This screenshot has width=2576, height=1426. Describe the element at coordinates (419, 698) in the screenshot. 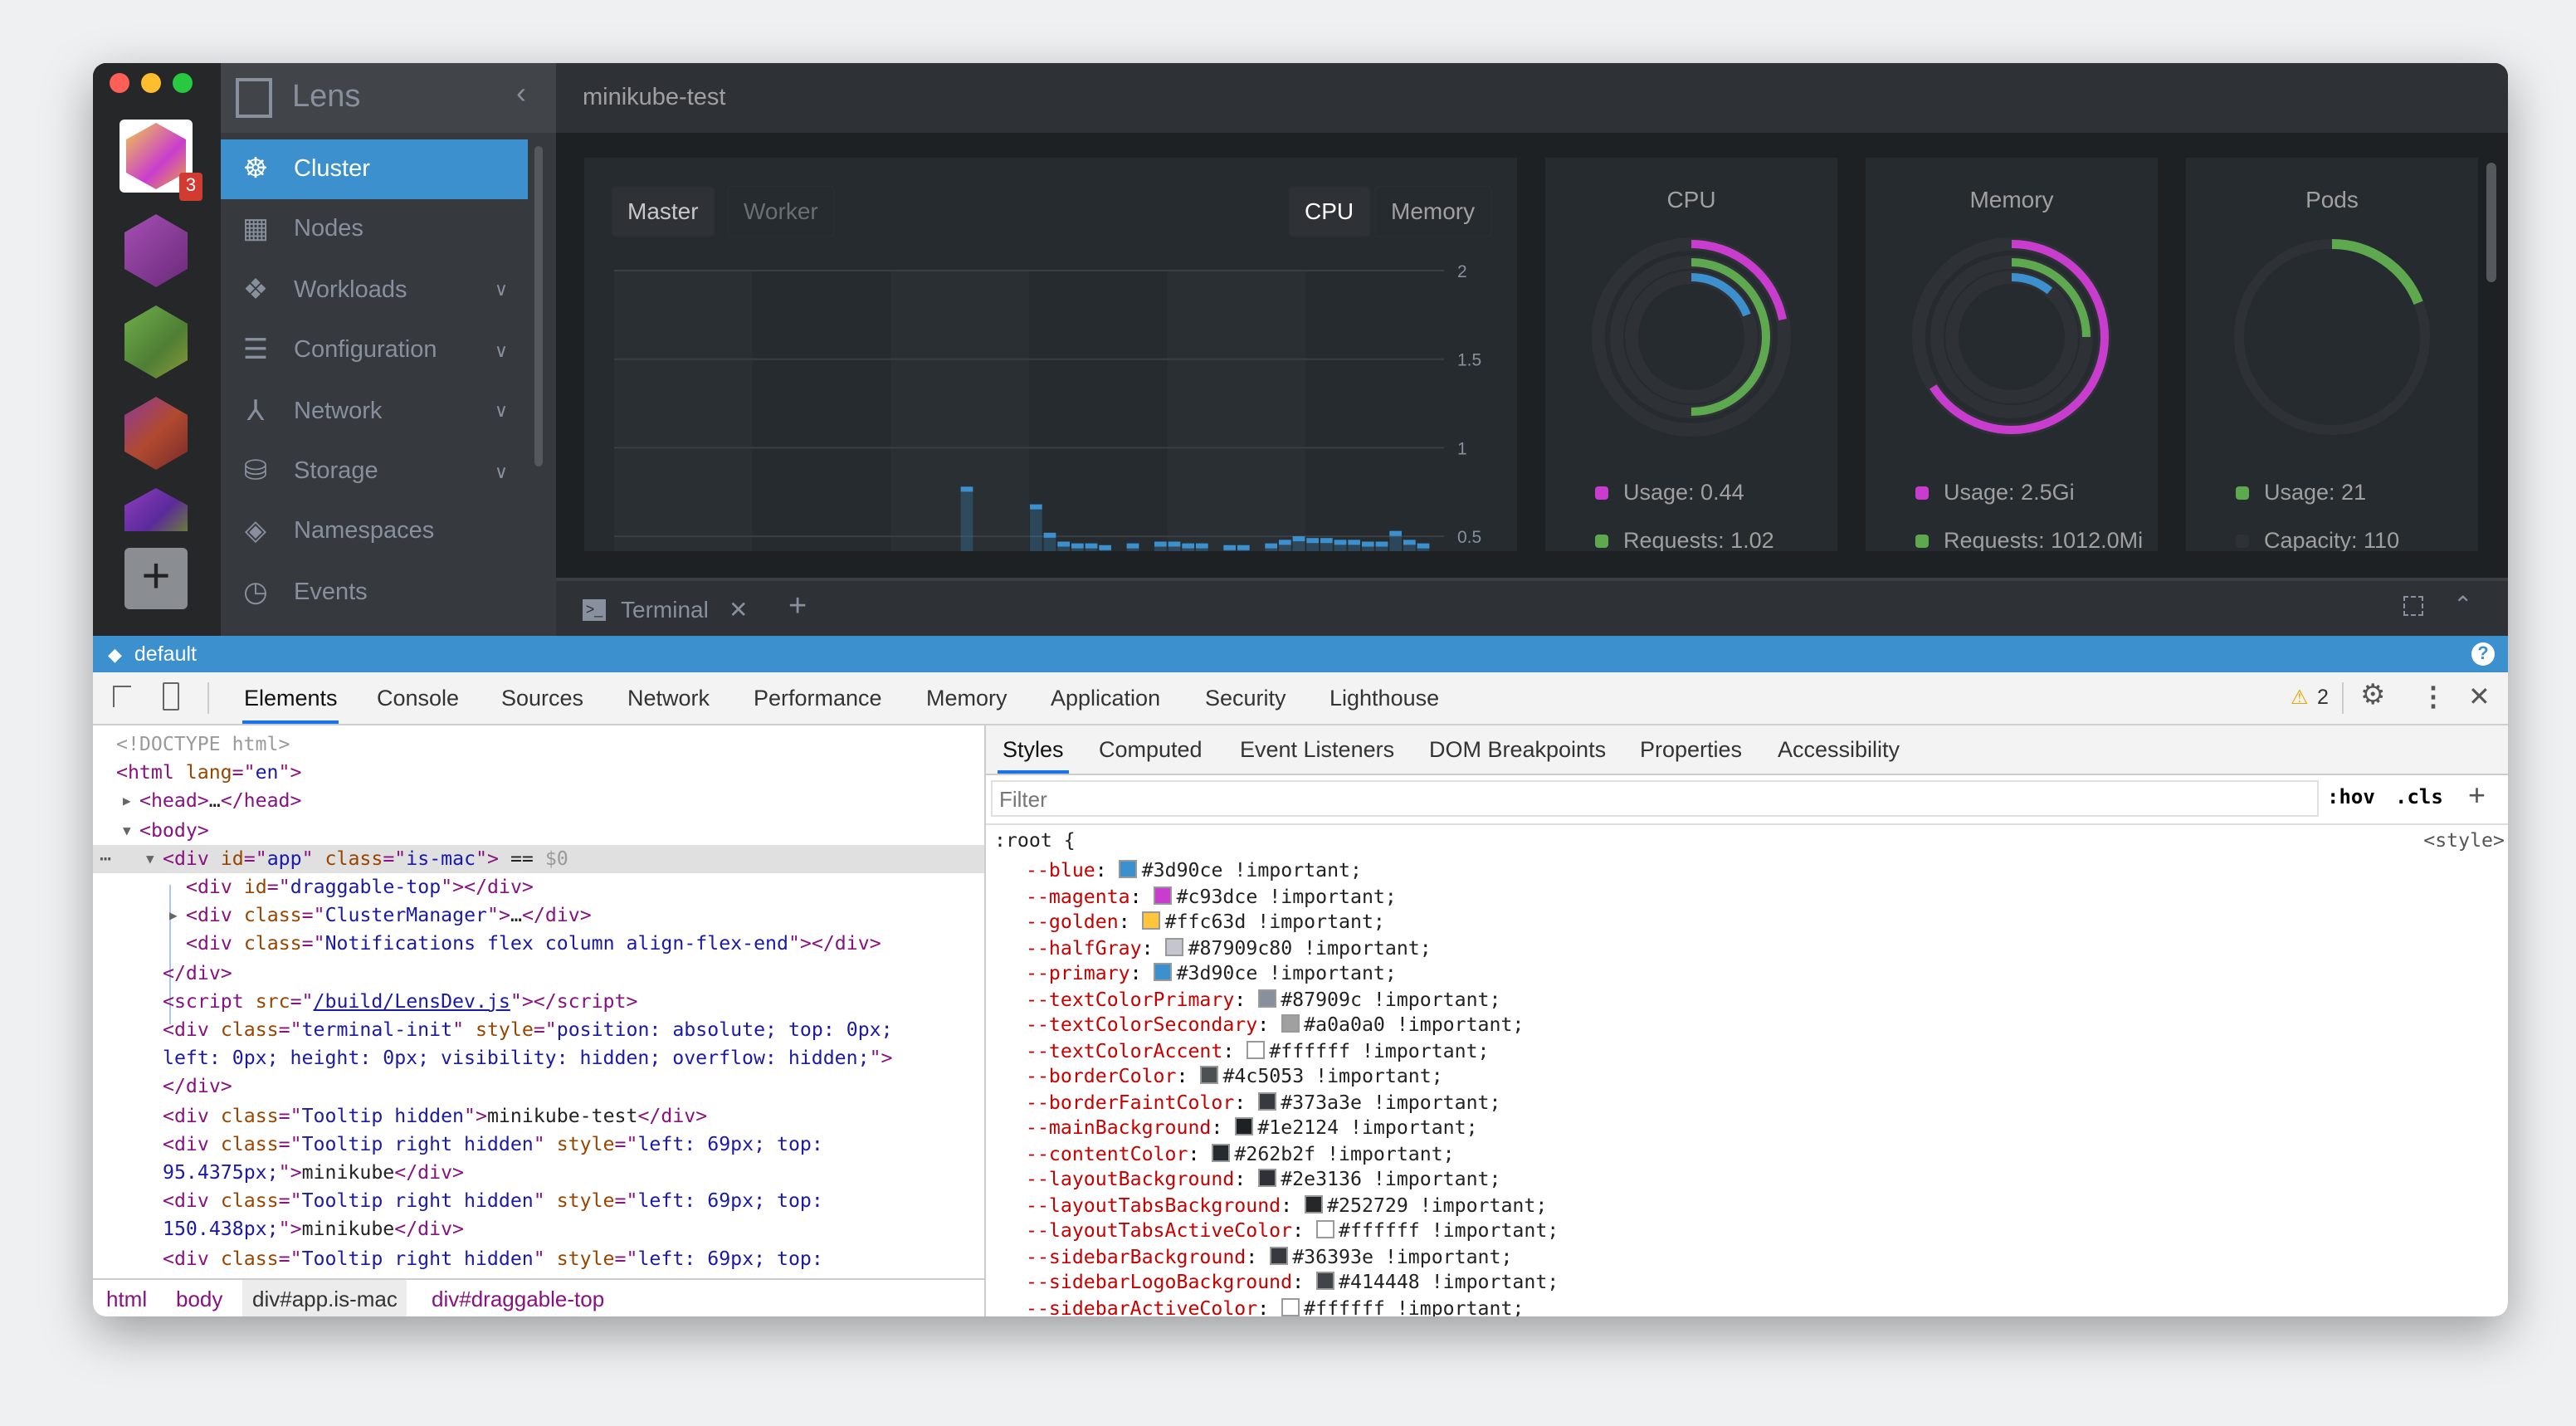

I see `devtools-tab-console: Console` at that location.